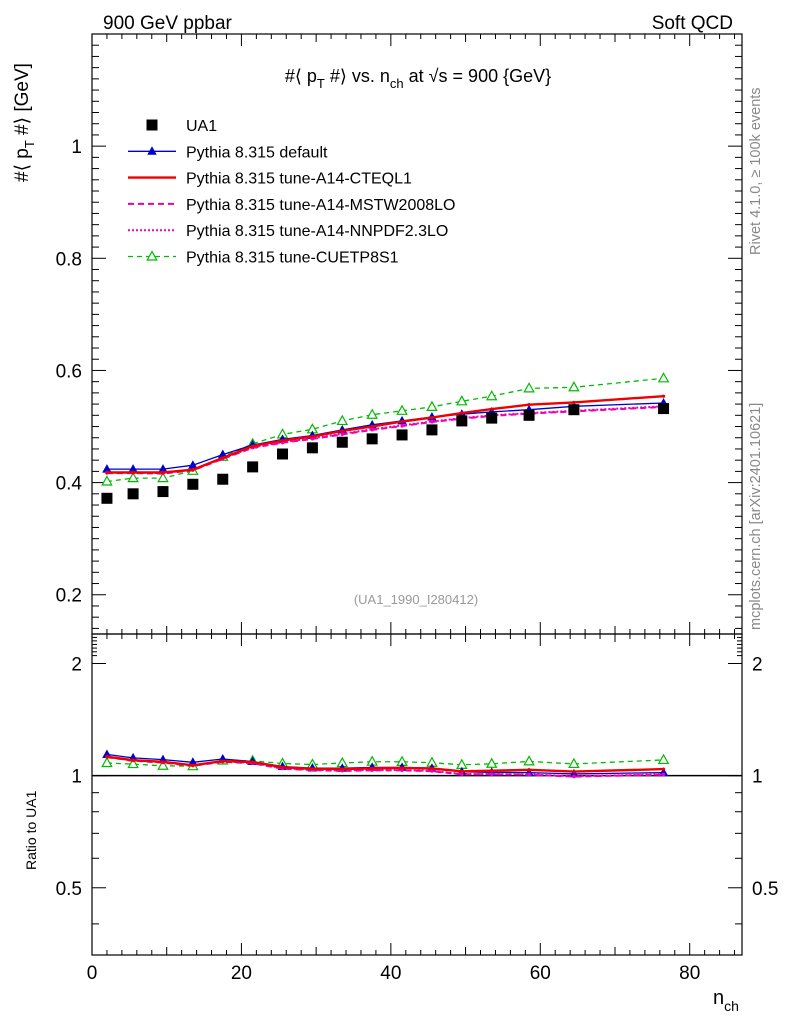 Image resolution: width=786 pixels, height=1029 pixels. I want to click on y-tick-label: 0.4, so click(69, 484).